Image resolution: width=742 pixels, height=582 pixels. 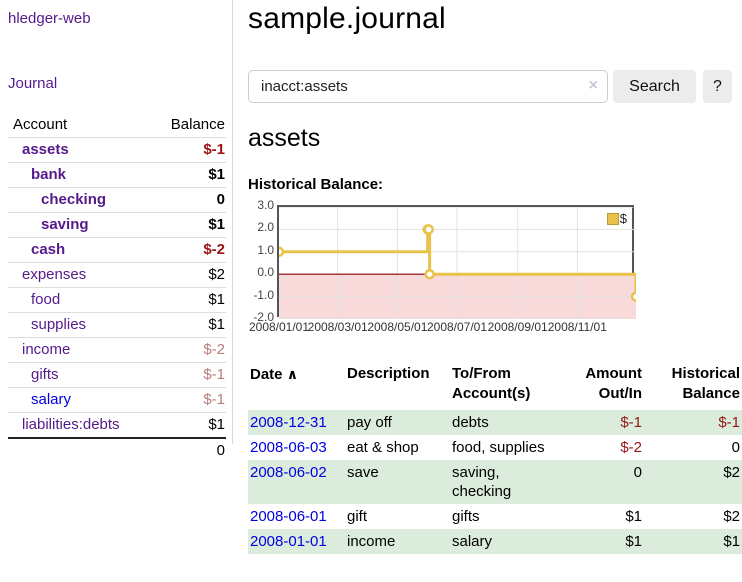 I want to click on search-box: ×, so click(x=428, y=86).